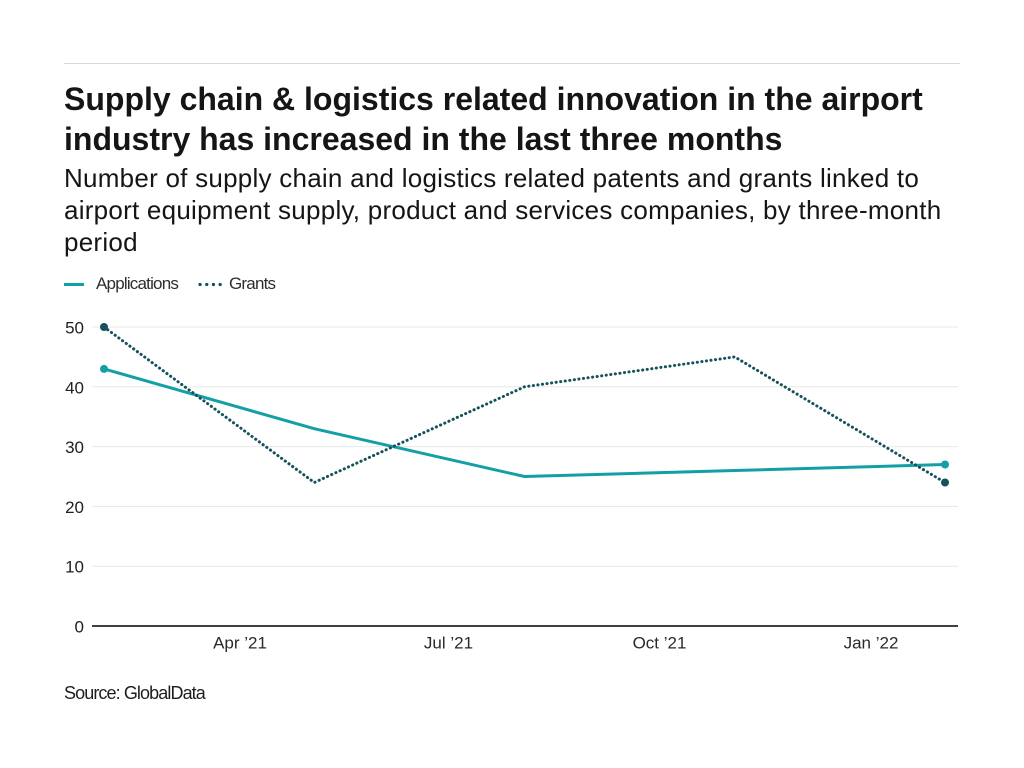 This screenshot has height=768, width=1024. What do you see at coordinates (74, 387) in the screenshot?
I see `svg-text: 40` at bounding box center [74, 387].